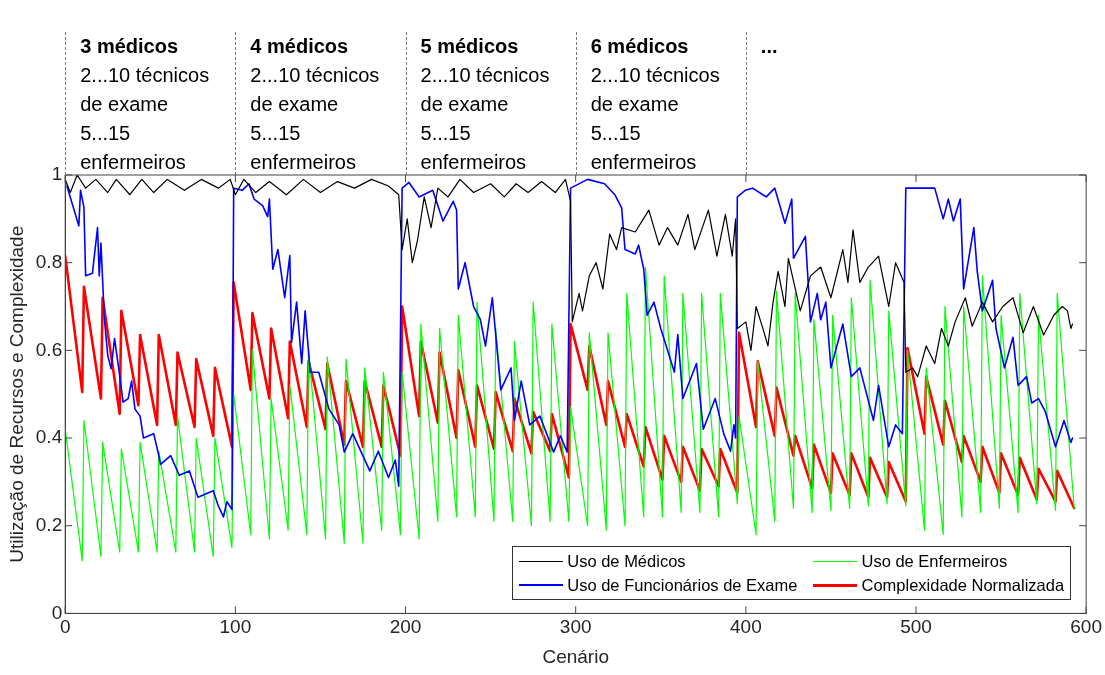 This screenshot has width=1105, height=675. What do you see at coordinates (235, 627) in the screenshot?
I see `x-tick-label: 100` at bounding box center [235, 627].